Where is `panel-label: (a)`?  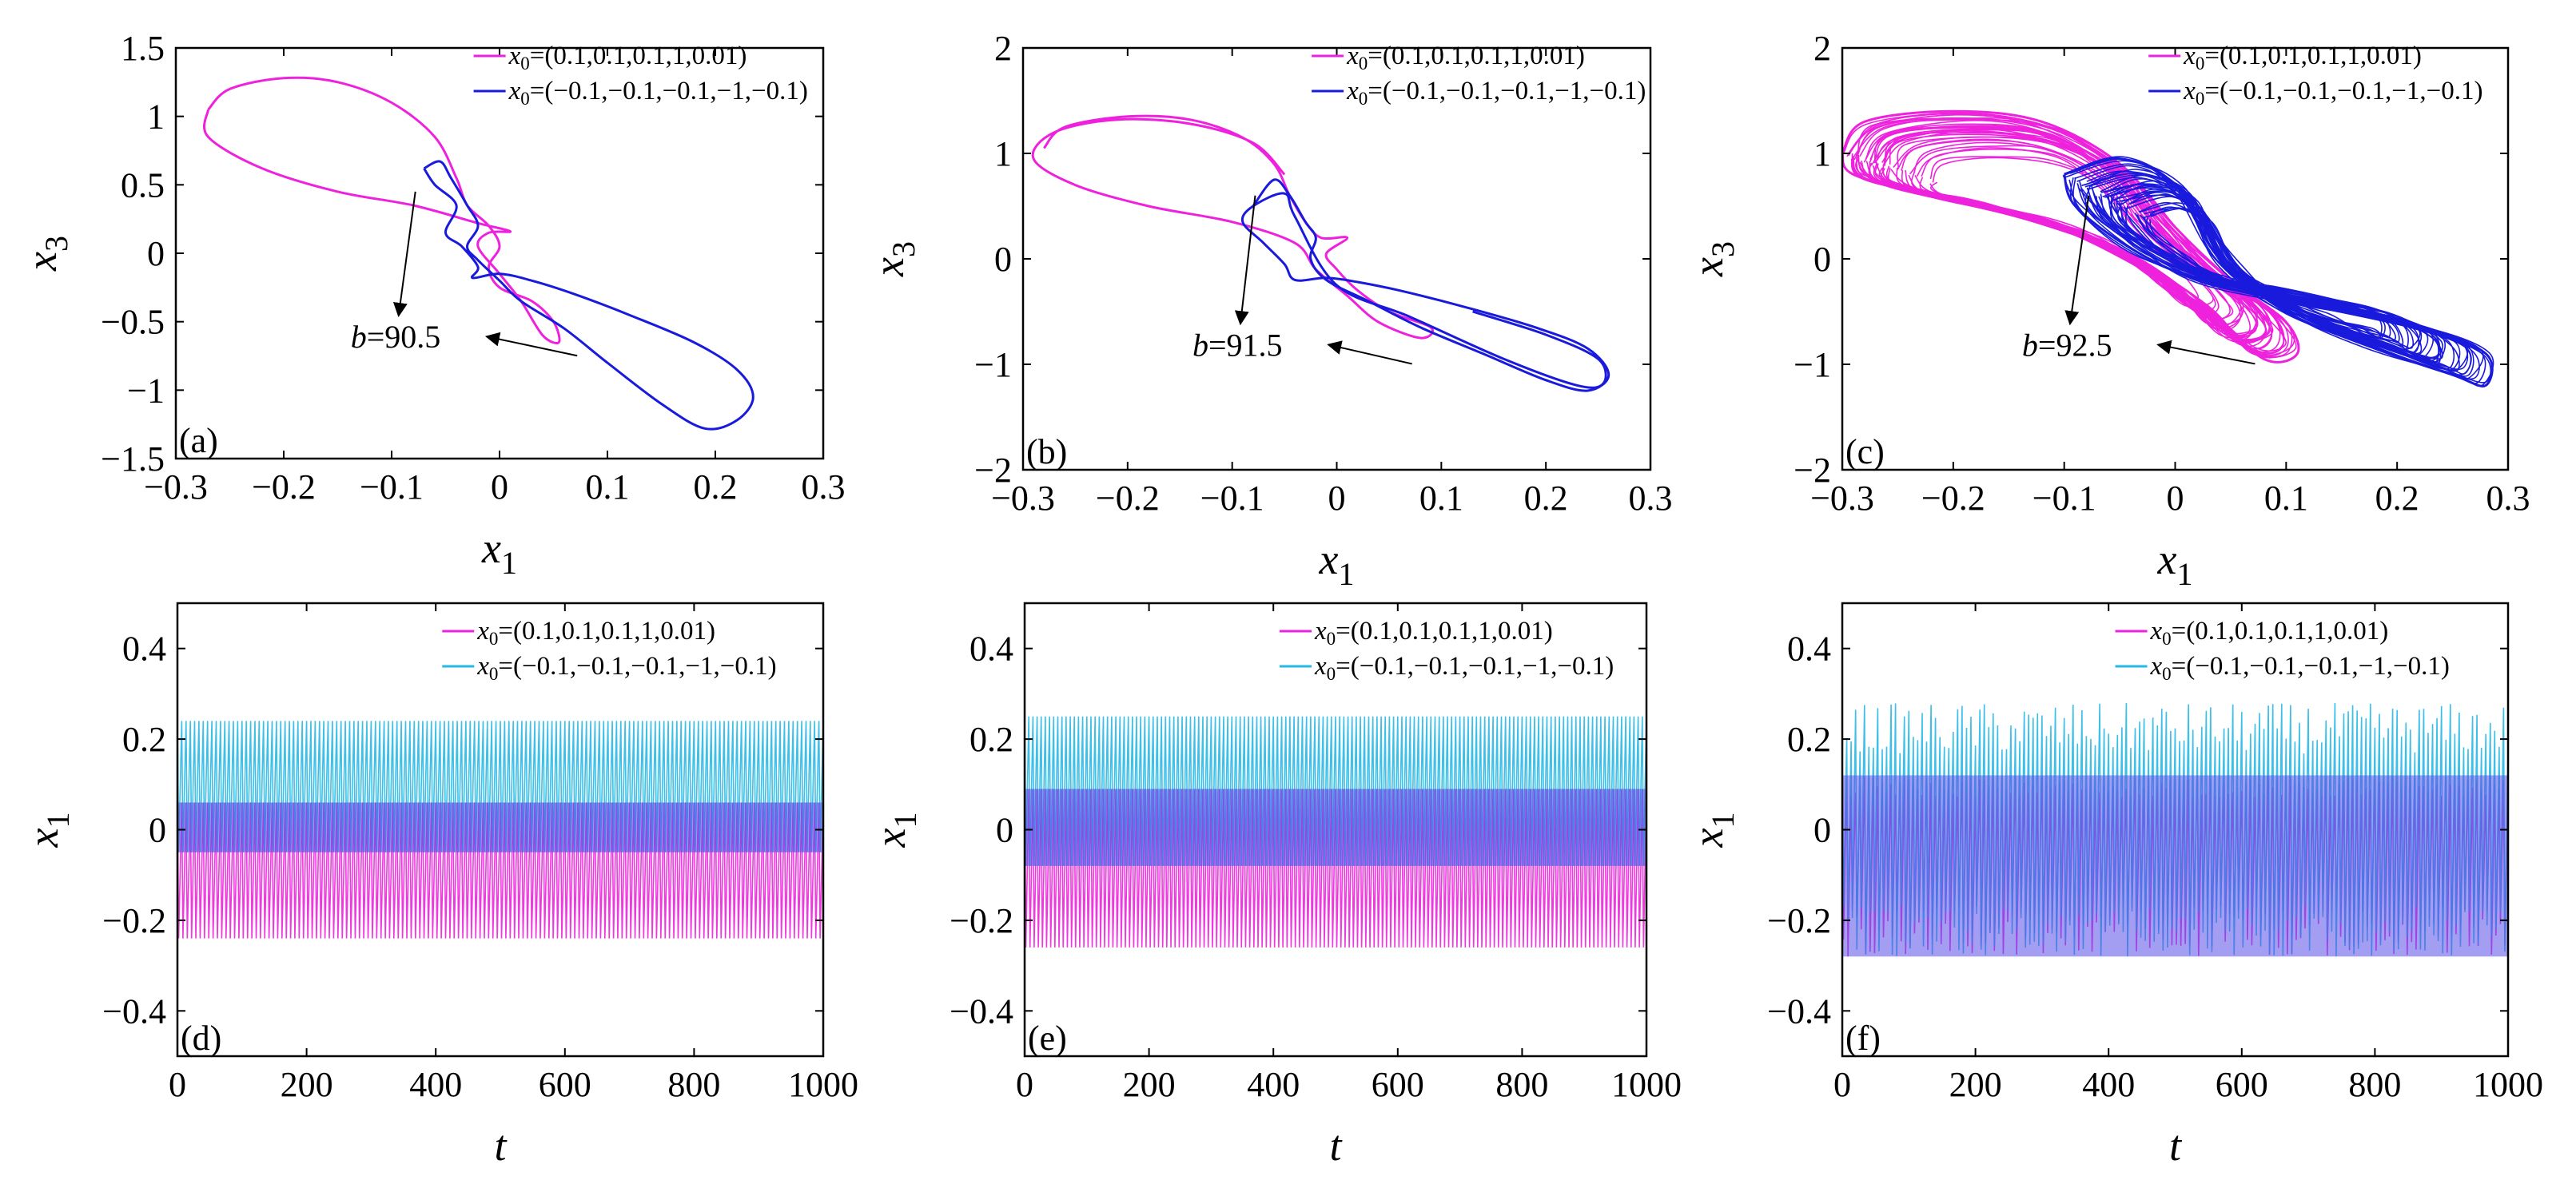
panel-label: (a) is located at coordinates (198, 440).